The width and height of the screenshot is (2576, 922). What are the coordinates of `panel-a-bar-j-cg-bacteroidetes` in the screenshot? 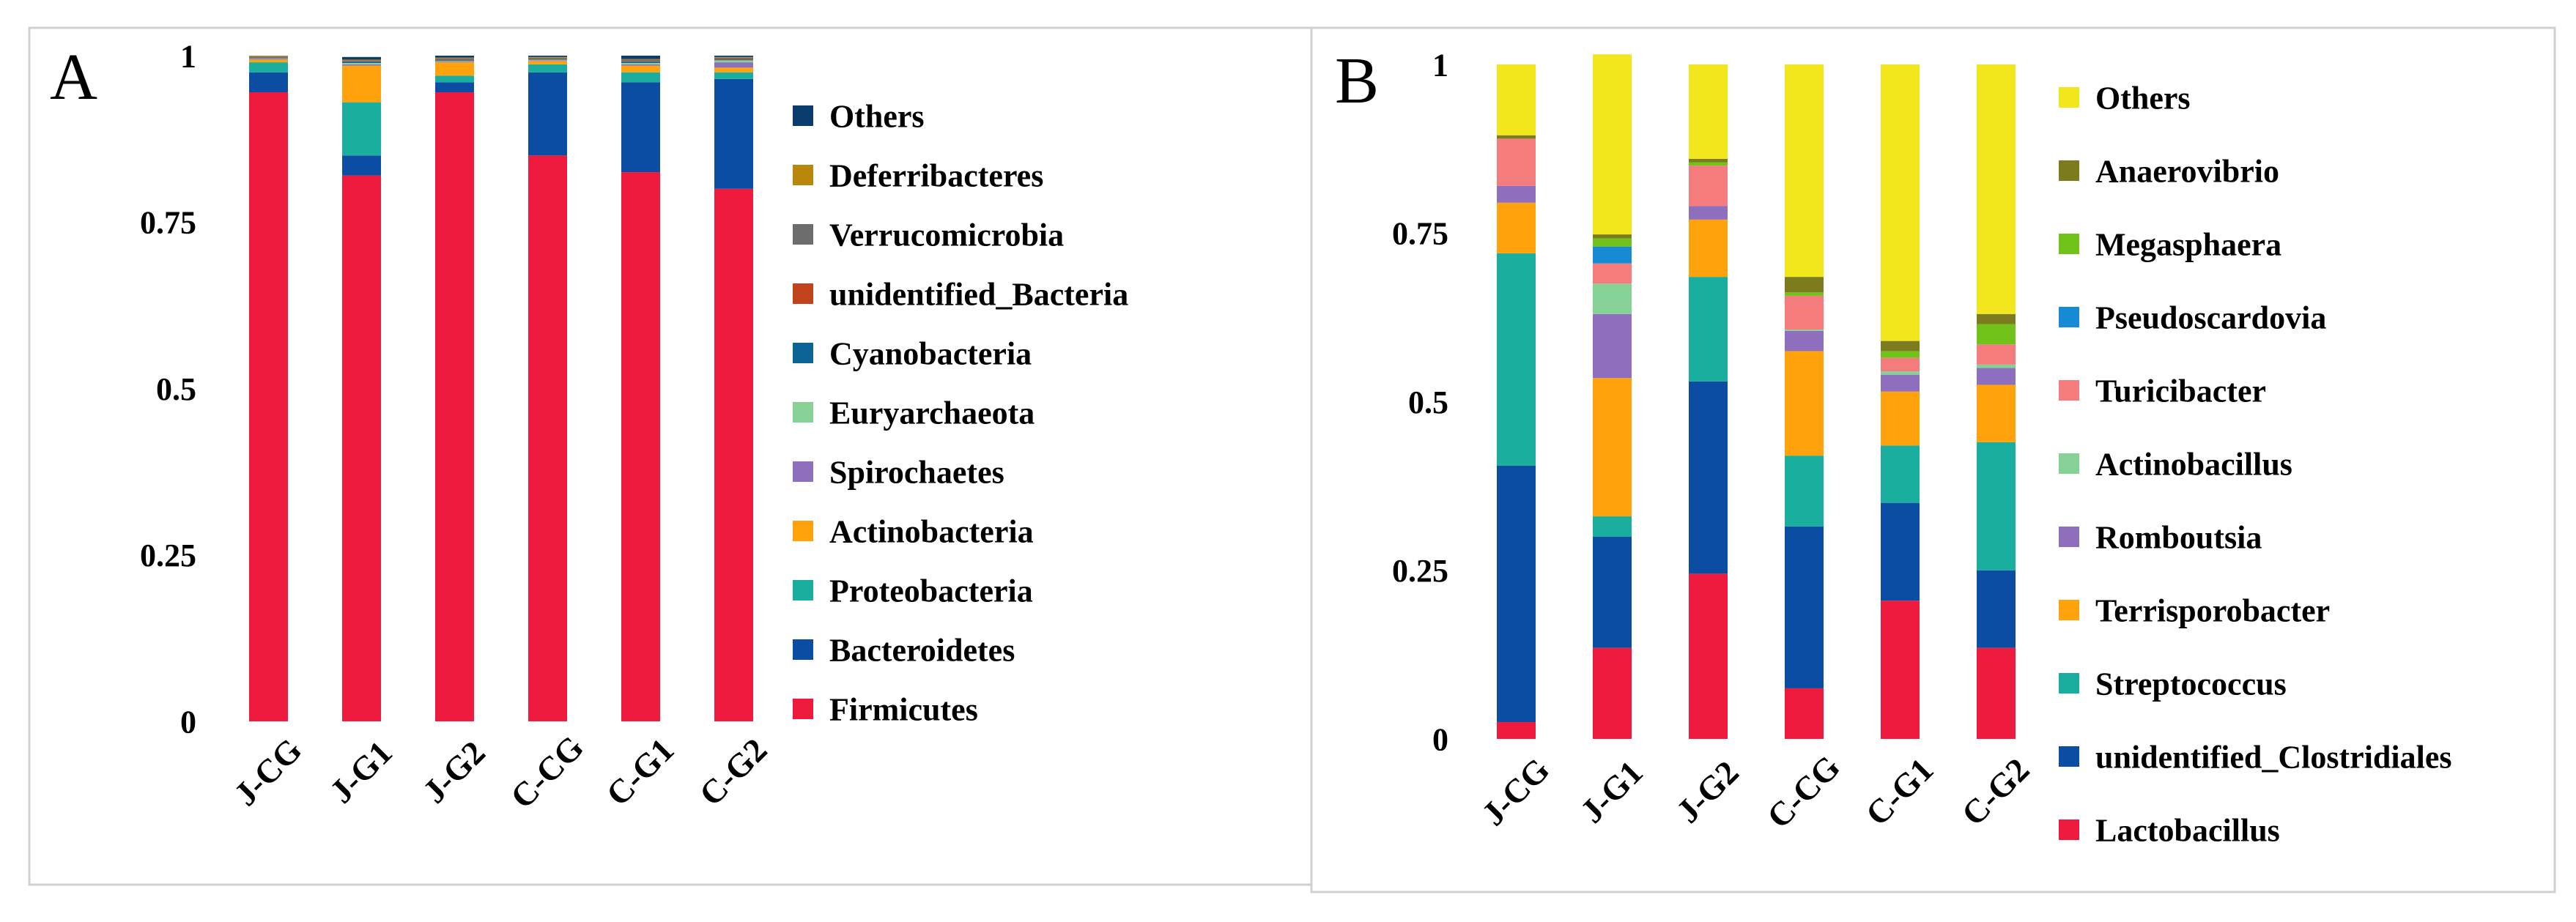 It's located at (268, 82).